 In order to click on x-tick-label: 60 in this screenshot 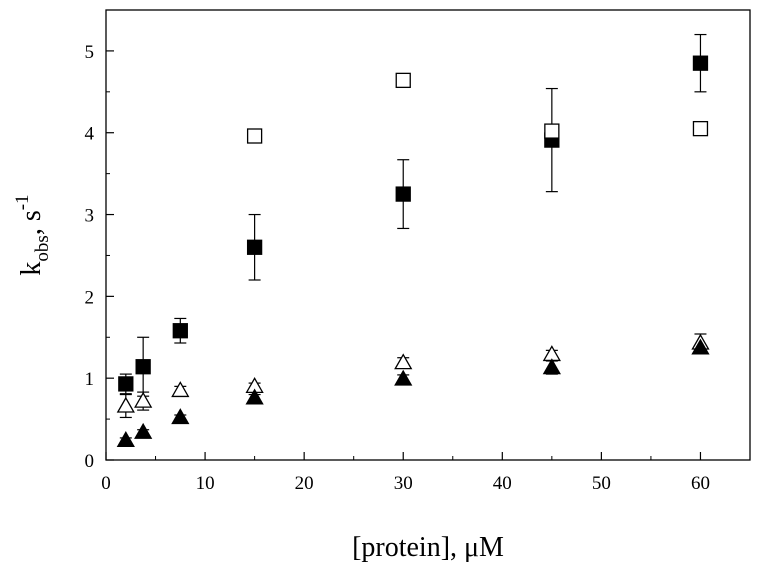, I will do `click(700, 483)`.